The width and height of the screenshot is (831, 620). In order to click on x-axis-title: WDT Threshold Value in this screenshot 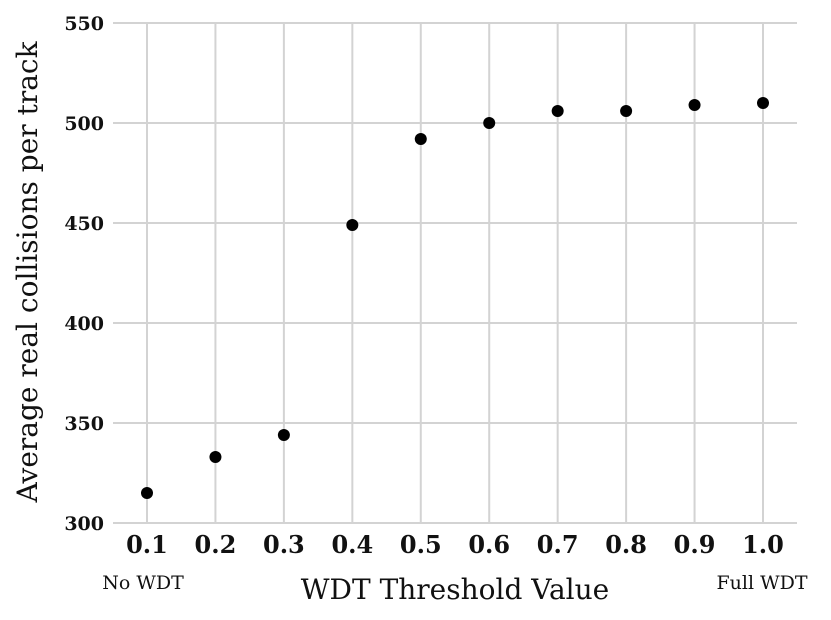, I will do `click(455, 589)`.